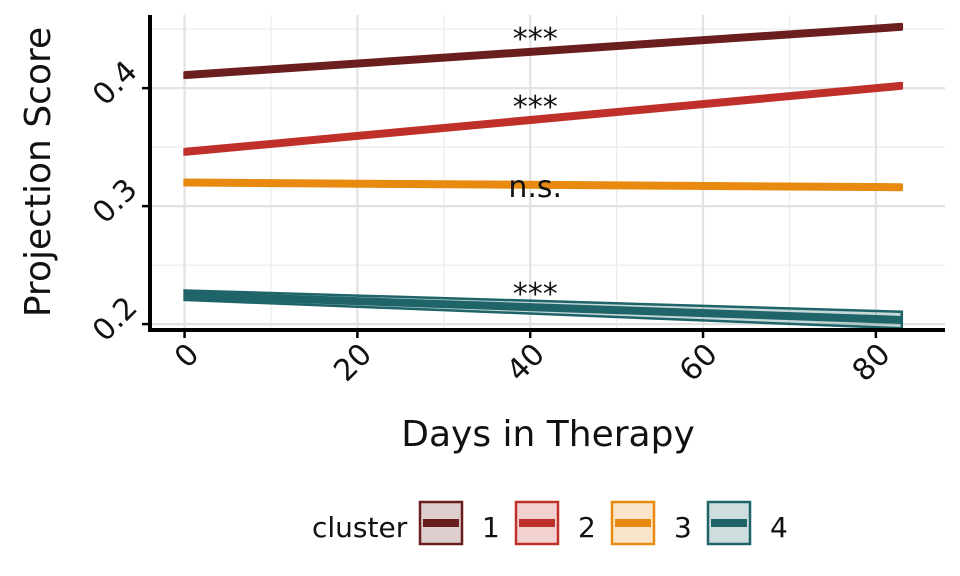 The image size is (960, 576). I want to click on legend-item-2: 2, so click(555, 523).